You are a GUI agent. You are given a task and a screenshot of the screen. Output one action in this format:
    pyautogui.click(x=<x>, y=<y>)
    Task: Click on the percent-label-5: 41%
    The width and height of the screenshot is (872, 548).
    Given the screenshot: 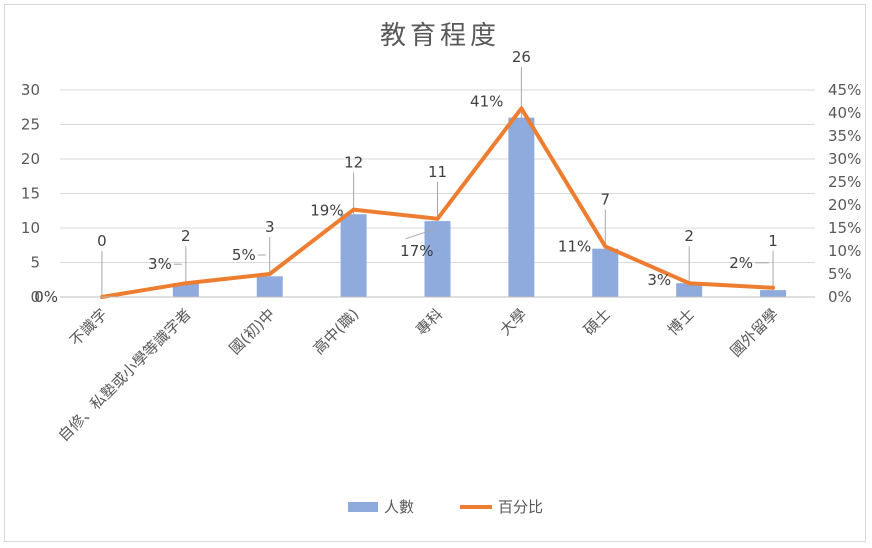 What is the action you would take?
    pyautogui.click(x=486, y=101)
    